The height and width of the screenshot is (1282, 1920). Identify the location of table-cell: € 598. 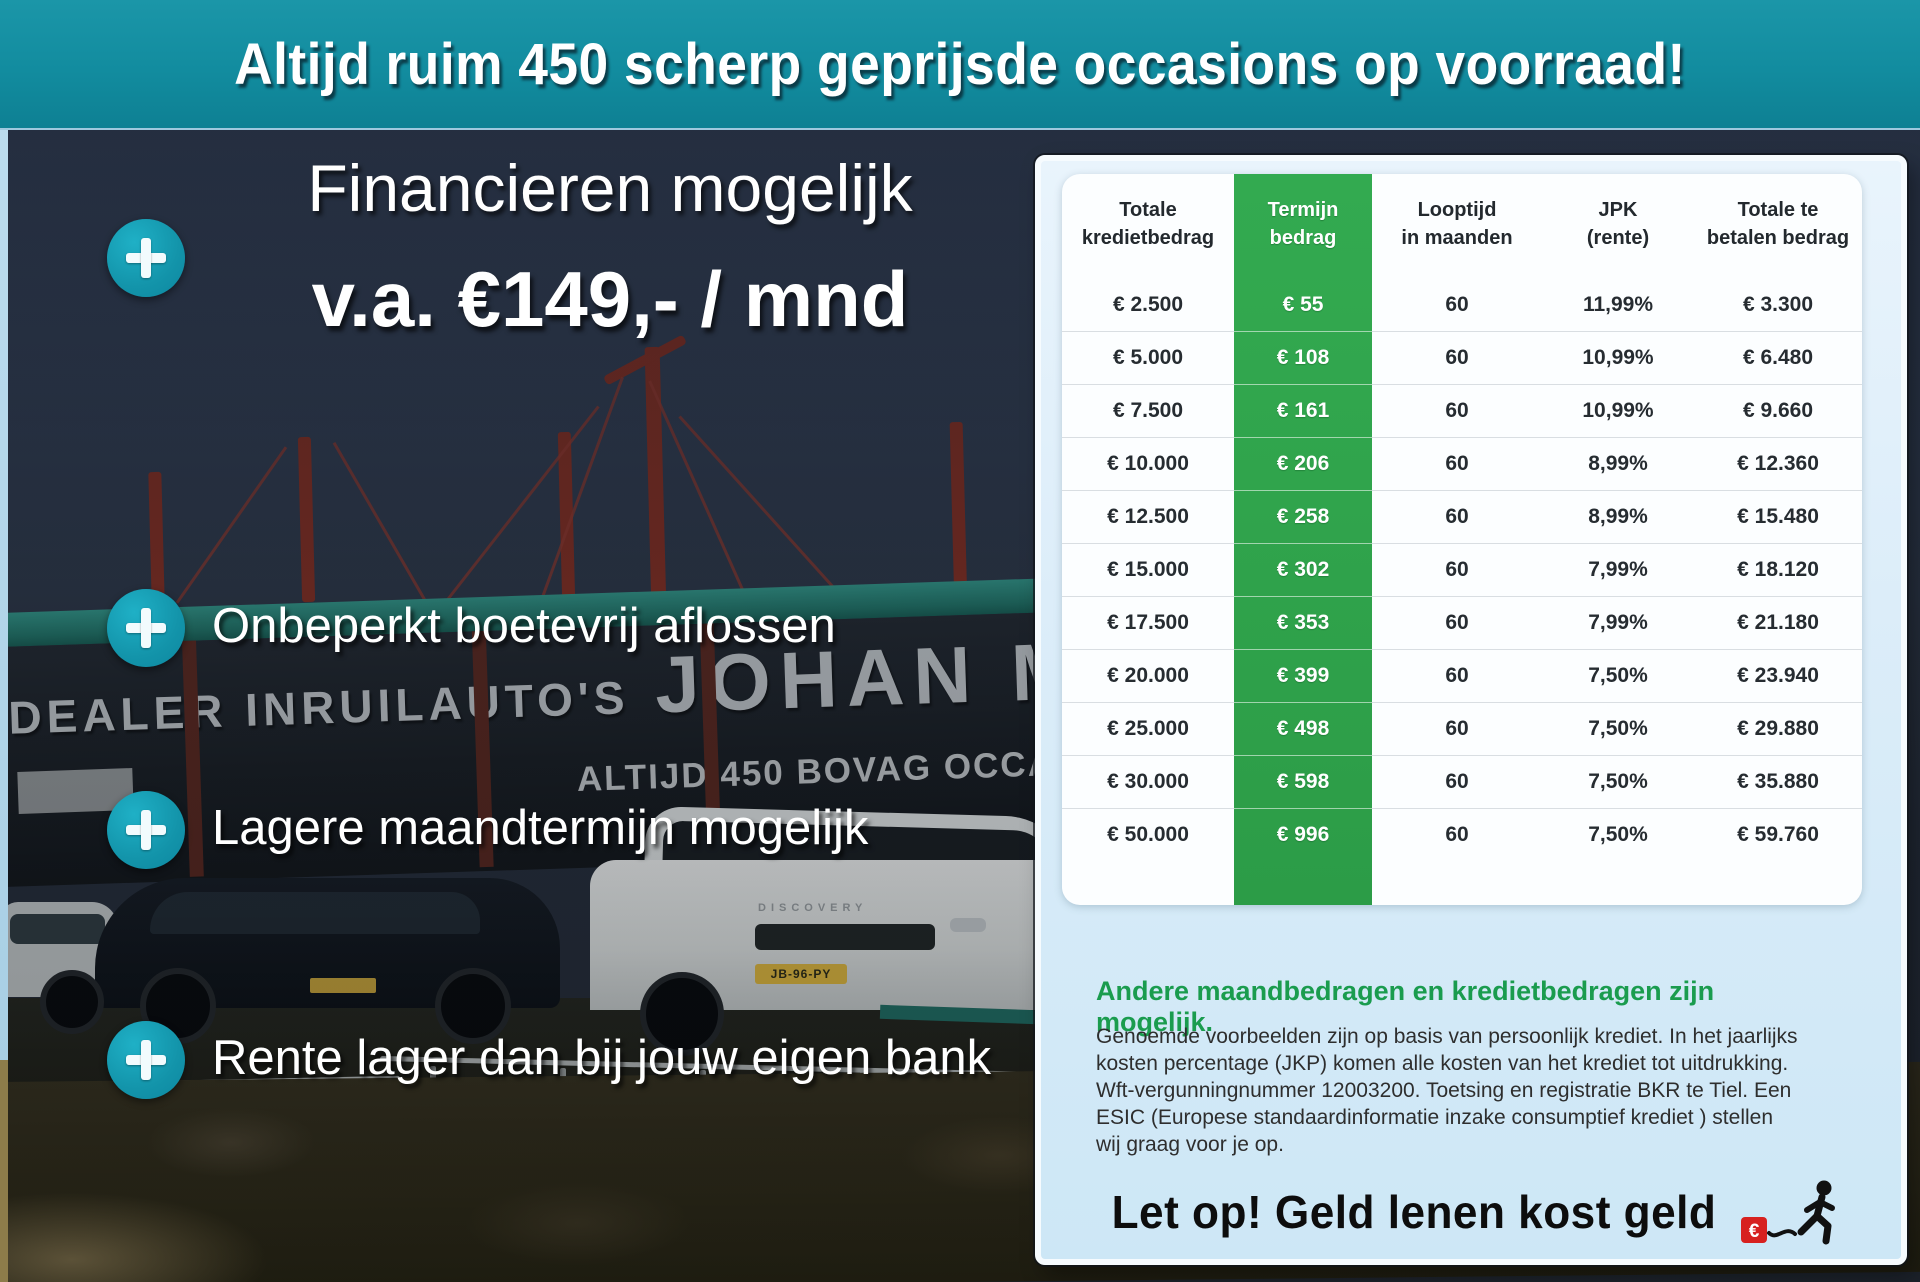
(1303, 781).